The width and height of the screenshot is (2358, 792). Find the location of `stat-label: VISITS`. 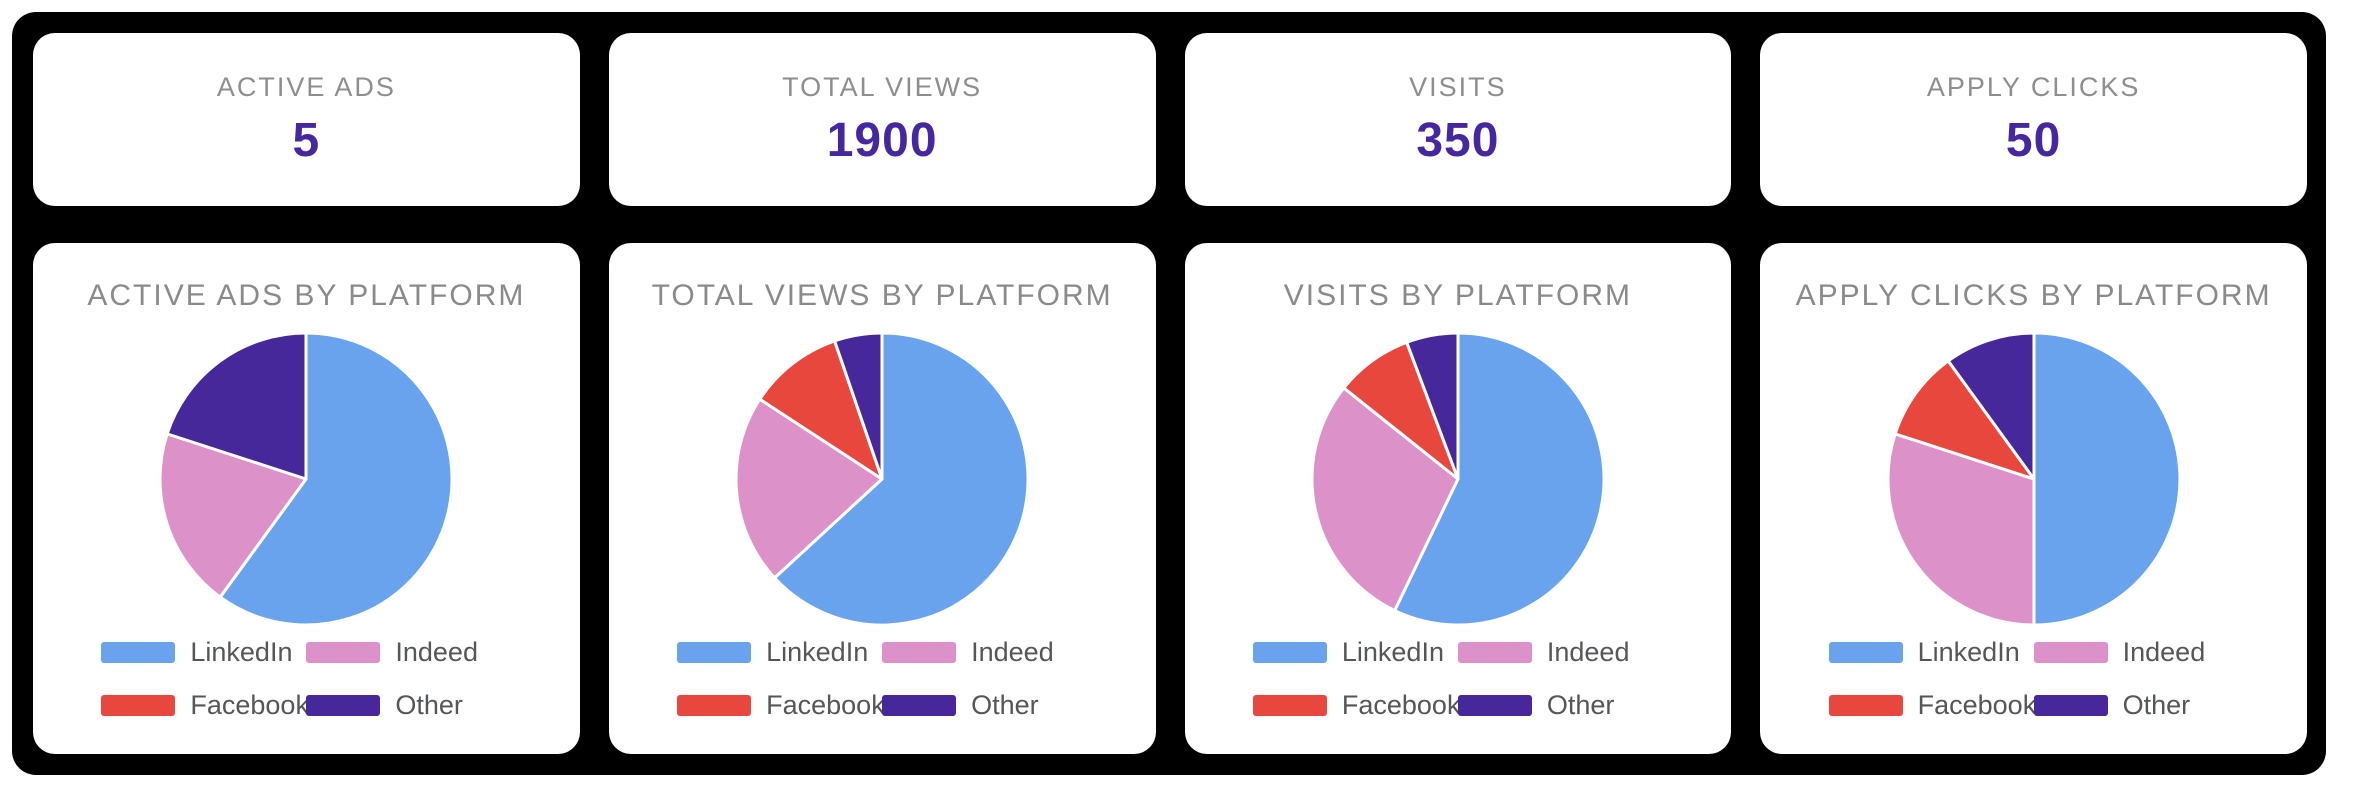

stat-label: VISITS is located at coordinates (1458, 86).